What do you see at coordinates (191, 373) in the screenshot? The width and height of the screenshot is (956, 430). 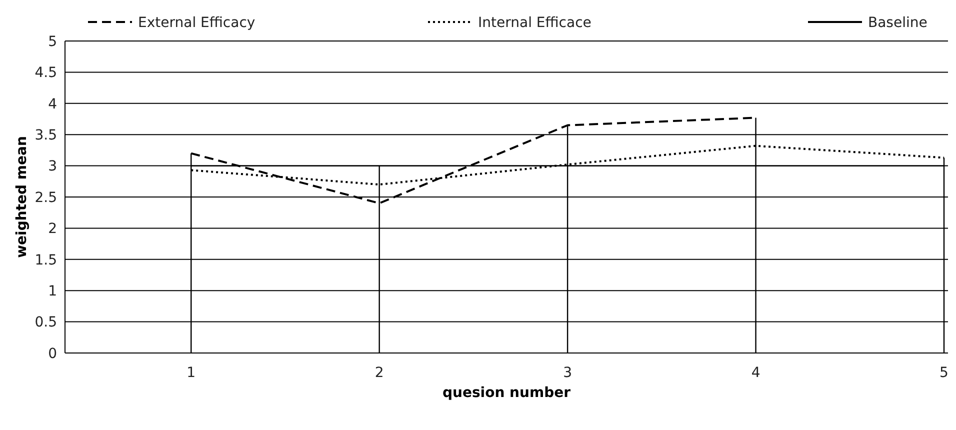 I see `x-tick-label: 1` at bounding box center [191, 373].